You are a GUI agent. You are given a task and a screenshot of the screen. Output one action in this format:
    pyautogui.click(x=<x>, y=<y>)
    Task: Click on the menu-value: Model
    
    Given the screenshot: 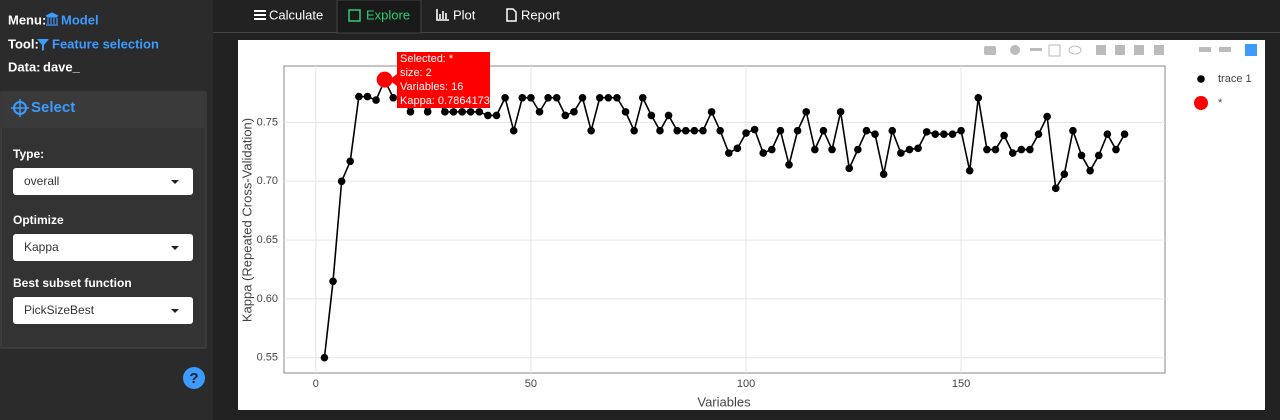 What is the action you would take?
    pyautogui.click(x=80, y=19)
    